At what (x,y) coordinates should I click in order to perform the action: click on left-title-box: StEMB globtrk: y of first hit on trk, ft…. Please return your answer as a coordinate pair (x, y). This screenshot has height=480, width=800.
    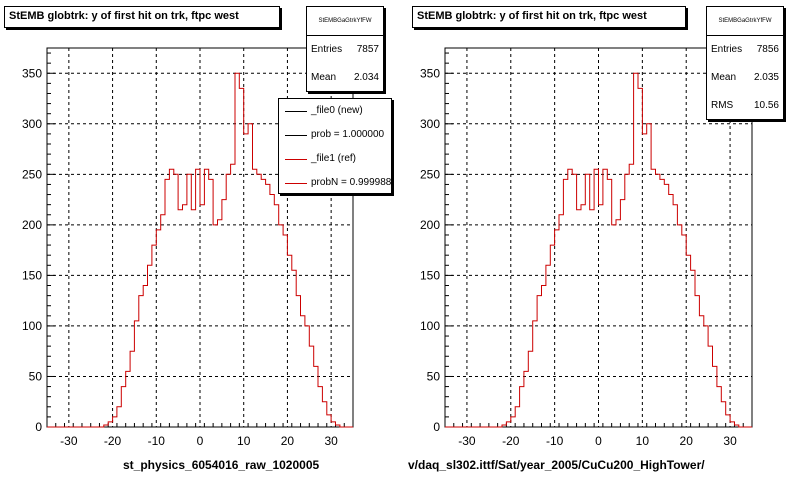
    Looking at the image, I should click on (142, 17).